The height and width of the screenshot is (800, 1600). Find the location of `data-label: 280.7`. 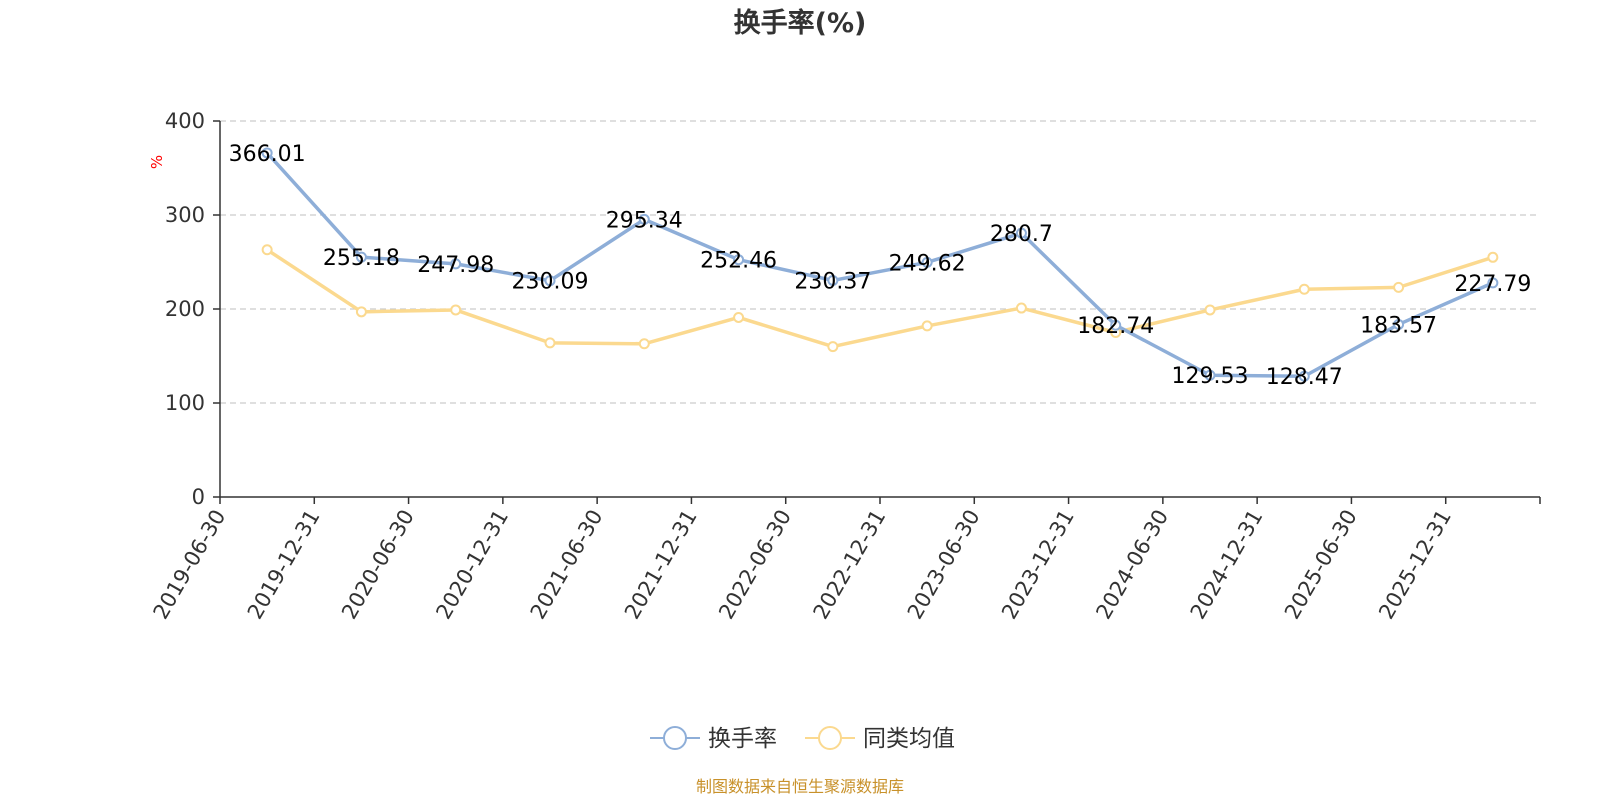

data-label: 280.7 is located at coordinates (1021, 234).